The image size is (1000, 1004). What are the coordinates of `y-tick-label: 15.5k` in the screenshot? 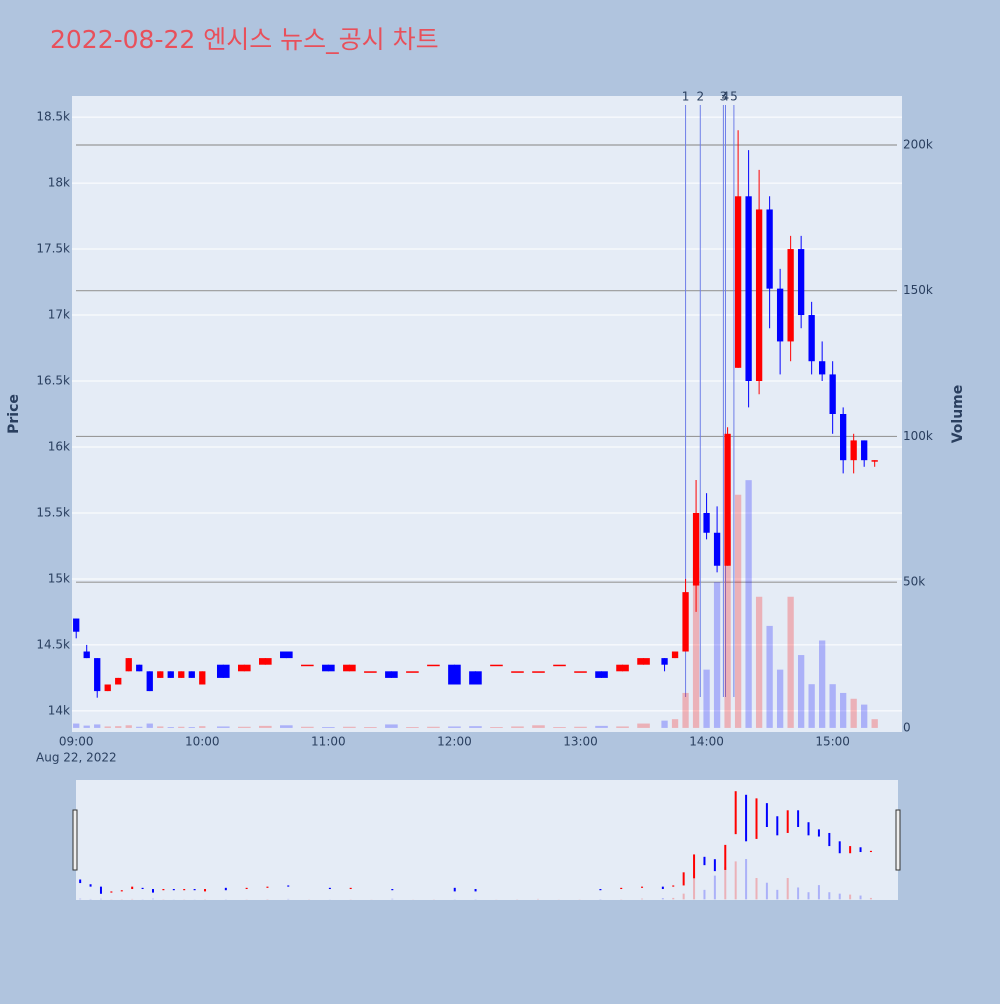 It's located at (53, 512).